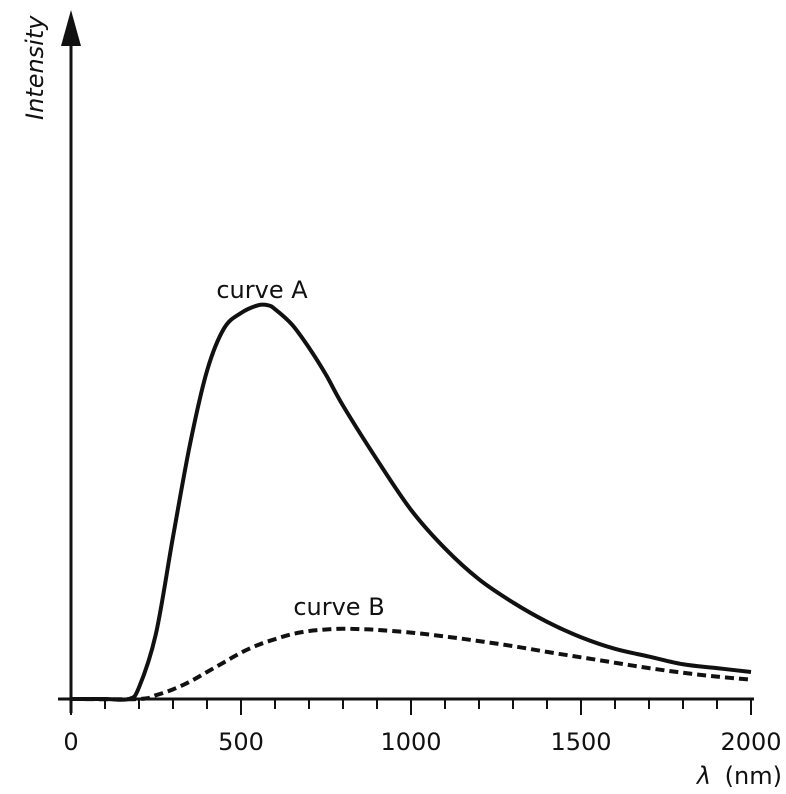 Image resolution: width=786 pixels, height=794 pixels. What do you see at coordinates (703, 776) in the screenshot?
I see `x-axis-symbol: λ` at bounding box center [703, 776].